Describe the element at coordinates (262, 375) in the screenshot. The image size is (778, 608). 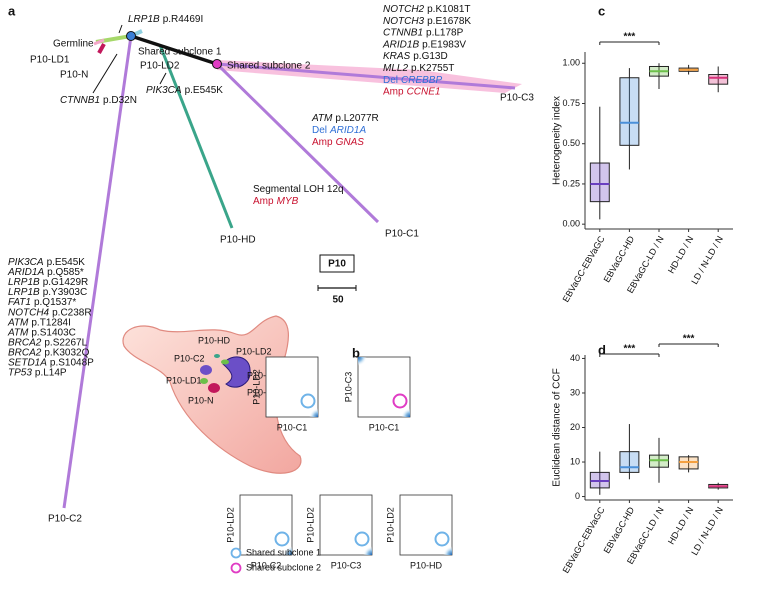
I see `region-label: P10-C1` at that location.